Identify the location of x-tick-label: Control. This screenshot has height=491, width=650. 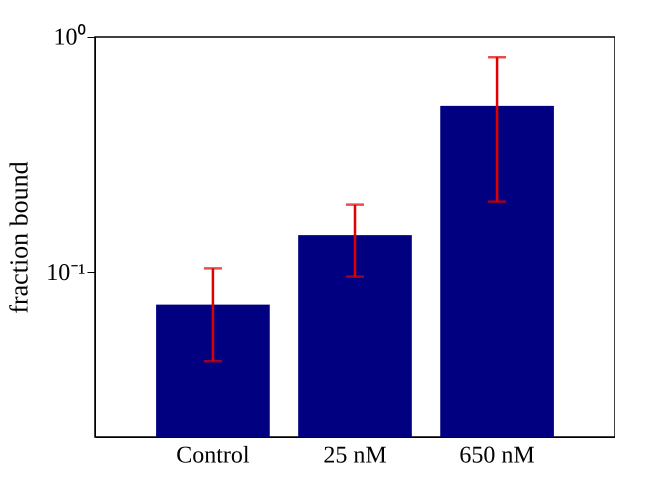
(213, 455).